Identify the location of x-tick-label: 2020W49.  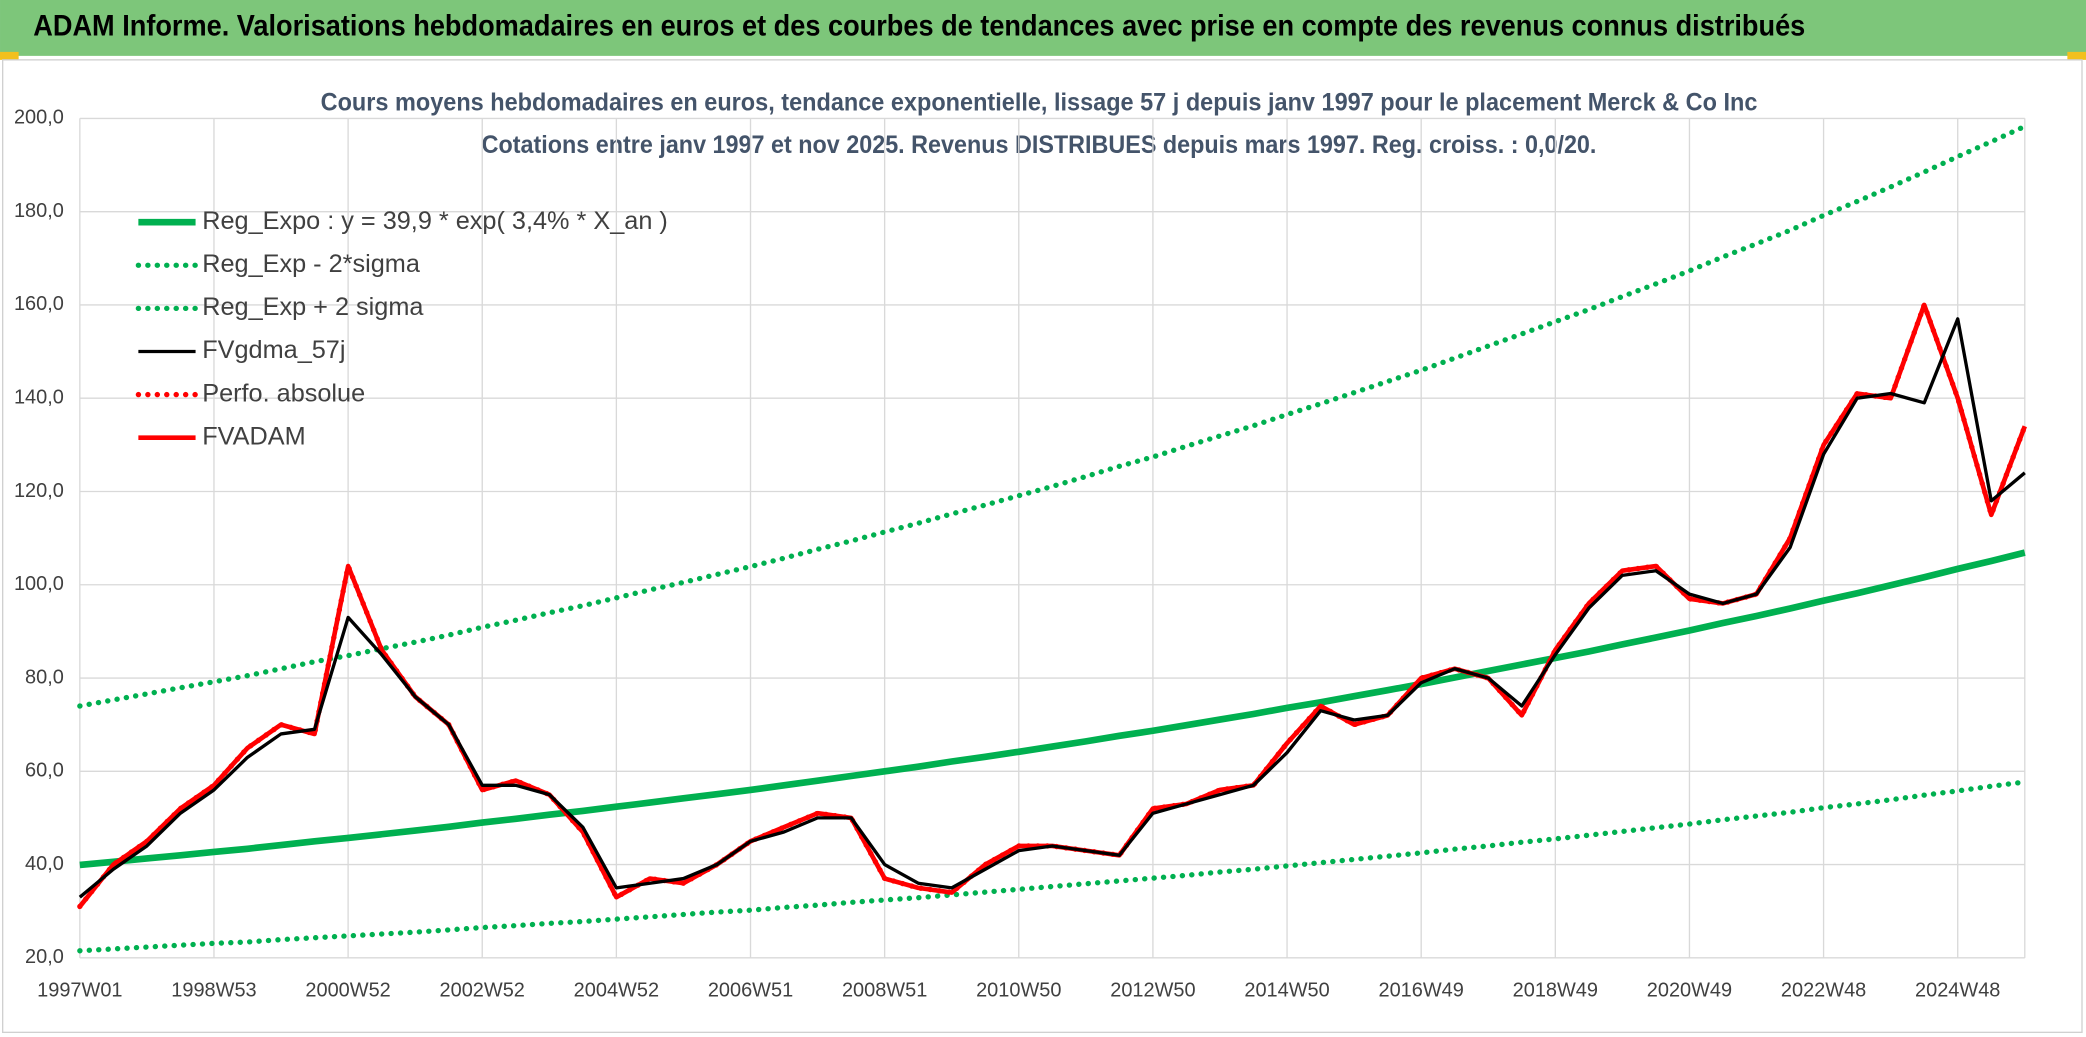
(1689, 990).